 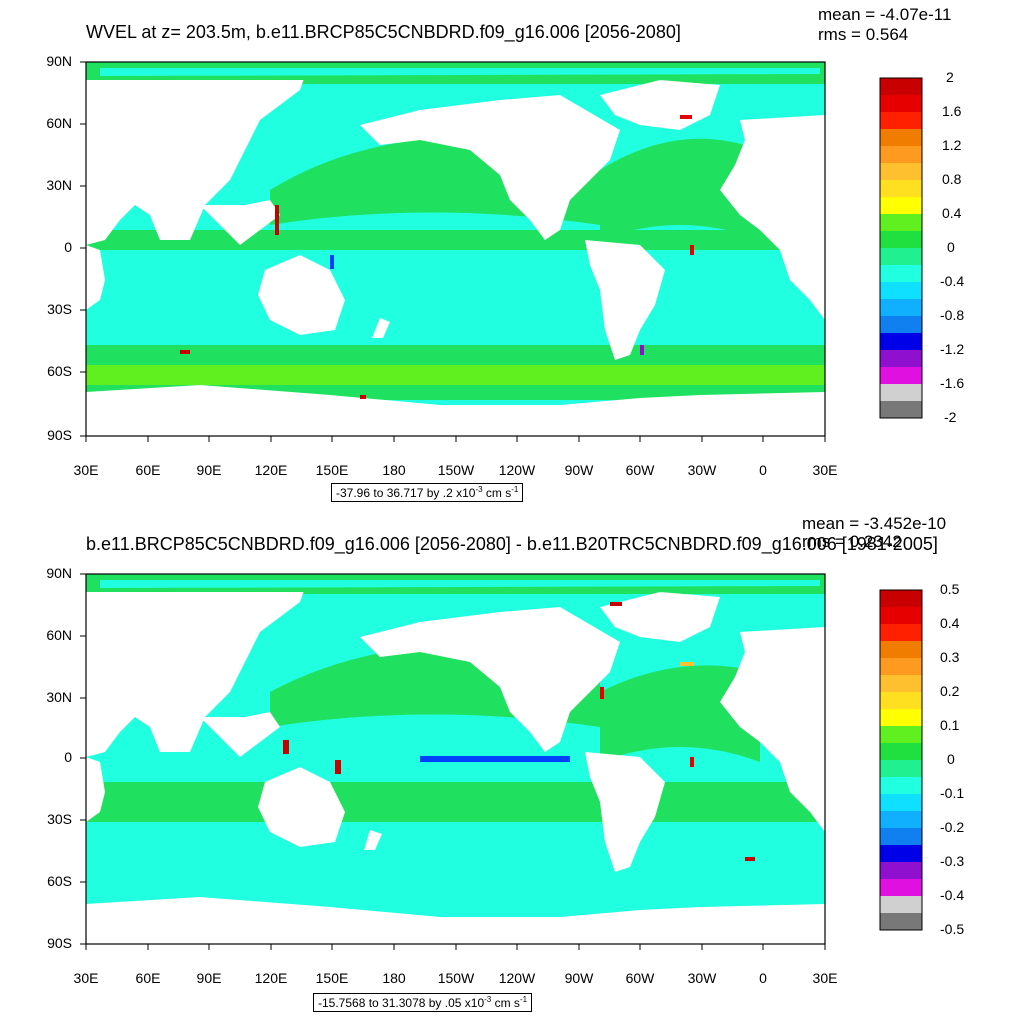 What do you see at coordinates (863, 34) in the screenshot?
I see `rms-stat: rms = 0.564` at bounding box center [863, 34].